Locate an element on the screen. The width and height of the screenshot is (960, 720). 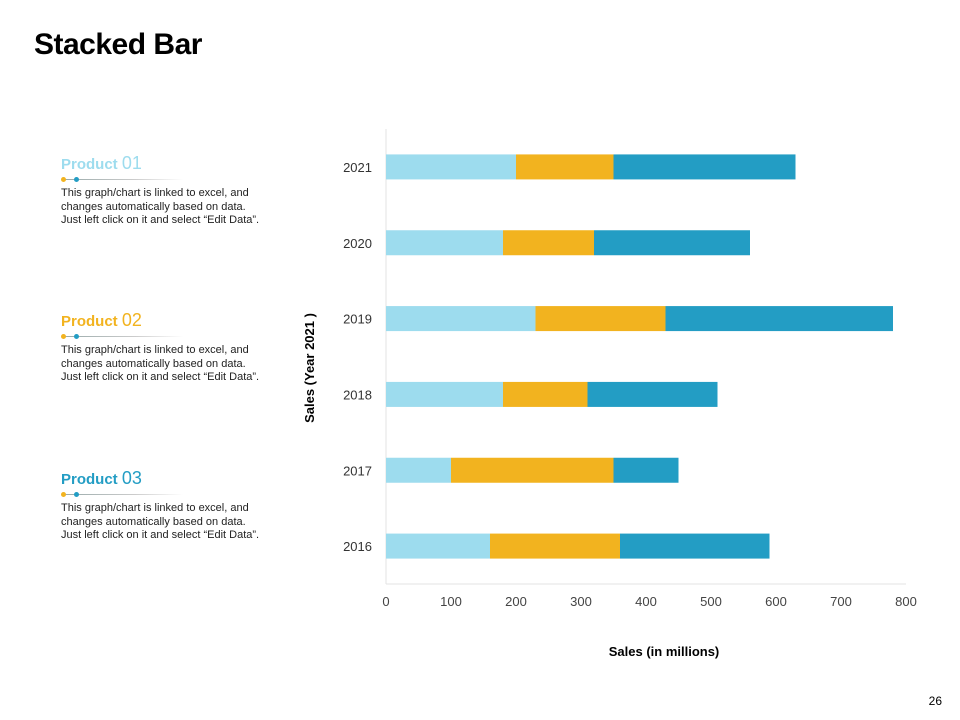
y-tick-label: 2018 is located at coordinates (357, 394).